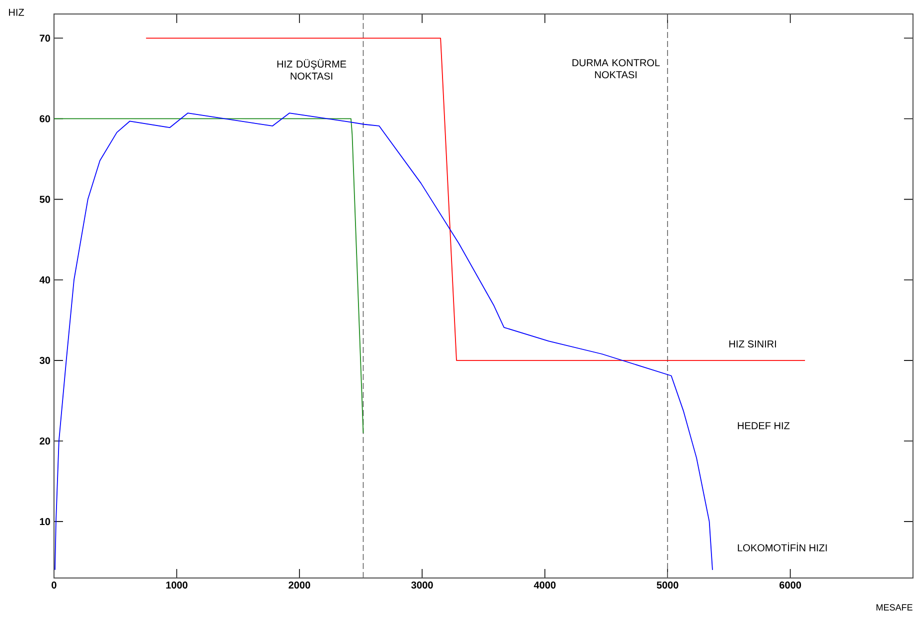 Image resolution: width=916 pixels, height=617 pixels. What do you see at coordinates (311, 69) in the screenshot?
I see `ref-line-label: HIZ DÜŞÜRME NOKTASI` at bounding box center [311, 69].